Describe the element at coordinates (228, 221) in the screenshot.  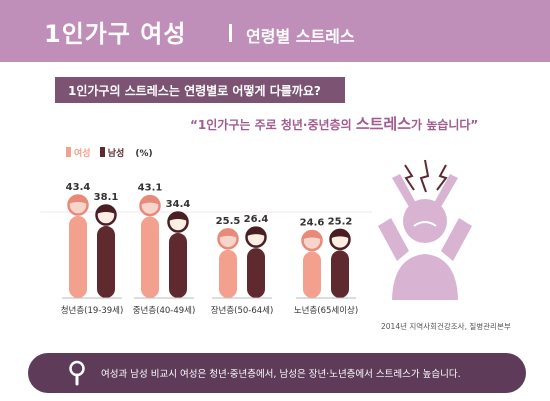
I see `data-label-female: 25.5` at that location.